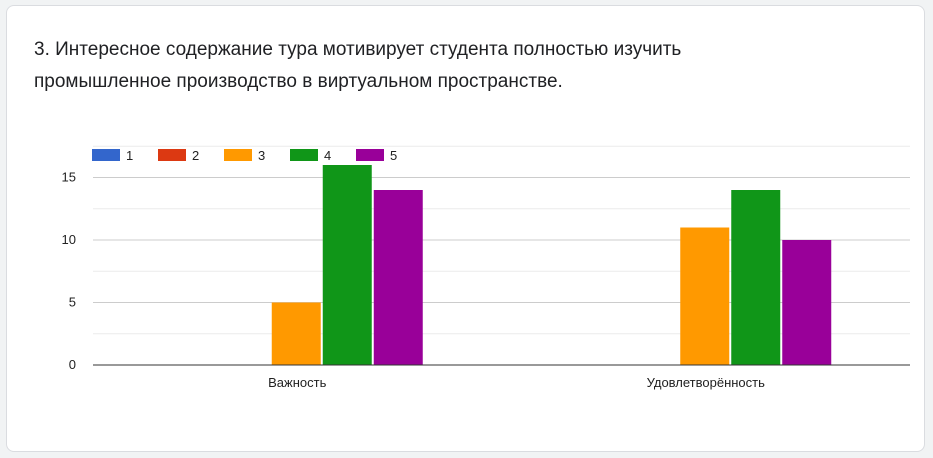  What do you see at coordinates (297, 382) in the screenshot?
I see `x-category-label: Важность` at bounding box center [297, 382].